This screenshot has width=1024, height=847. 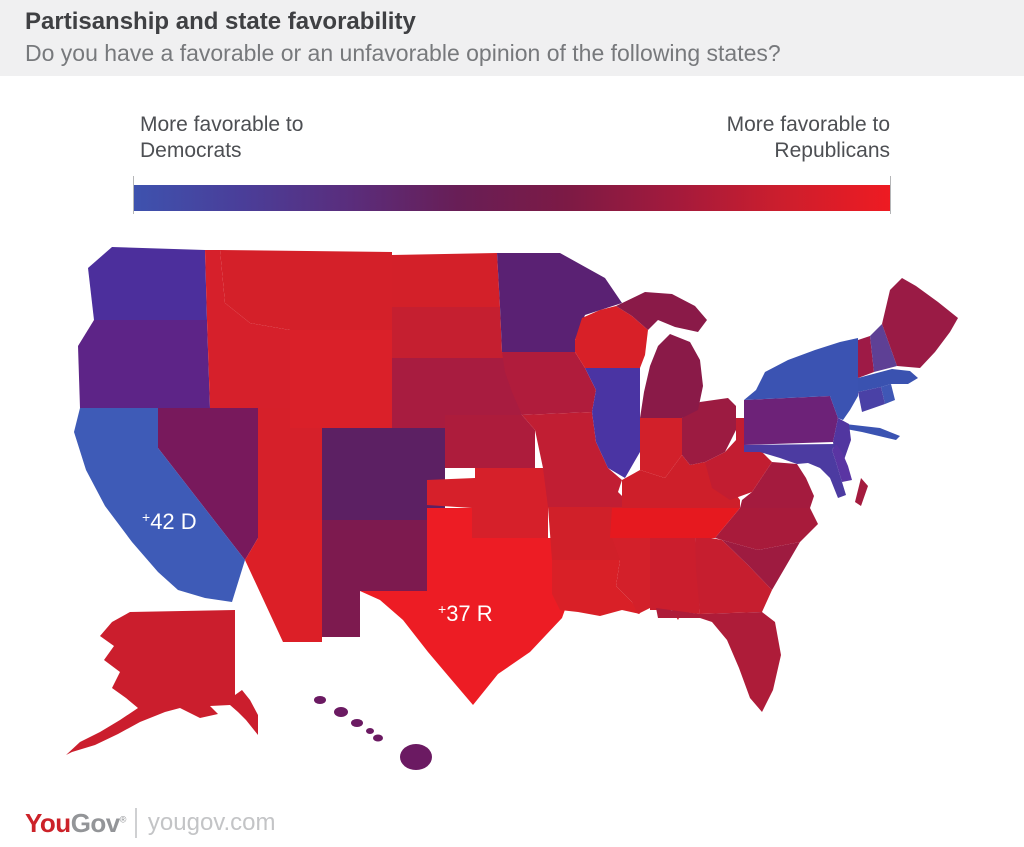 I want to click on state-fl, so click(x=718, y=660).